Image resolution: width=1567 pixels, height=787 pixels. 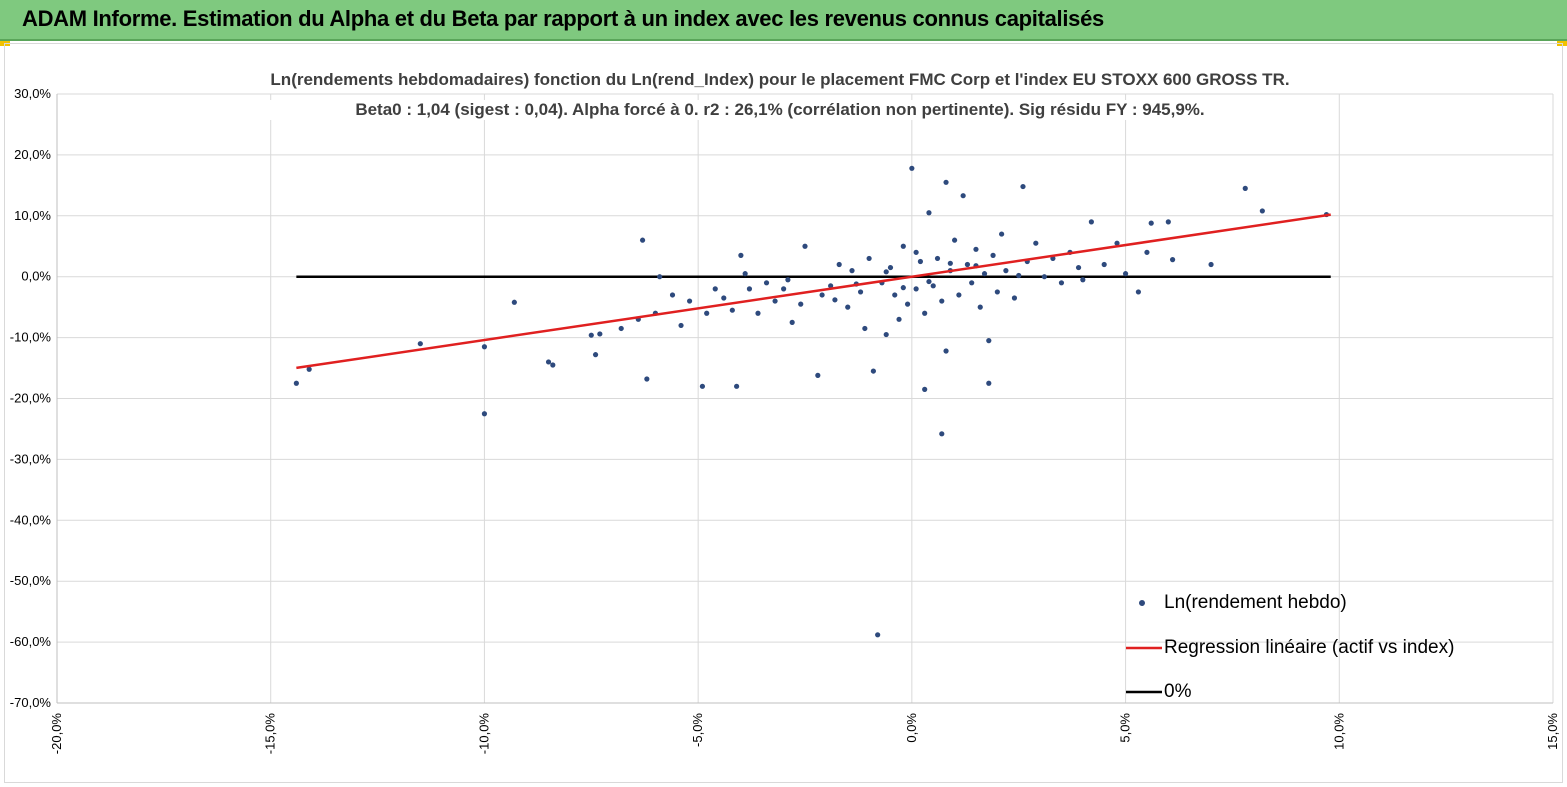 I want to click on x-tick-label: 10,0%, so click(x=1338, y=731).